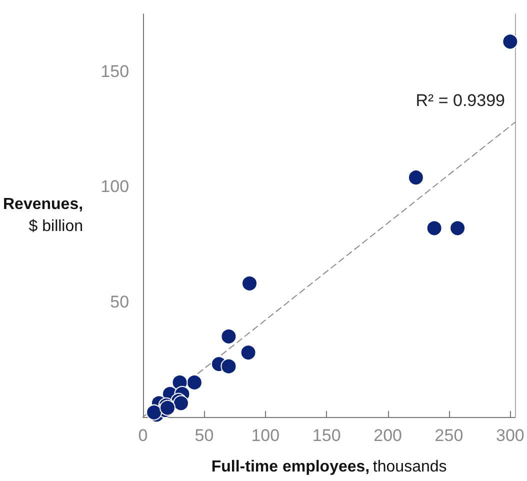  Describe the element at coordinates (265, 435) in the screenshot. I see `x-tick-label: 100` at that location.